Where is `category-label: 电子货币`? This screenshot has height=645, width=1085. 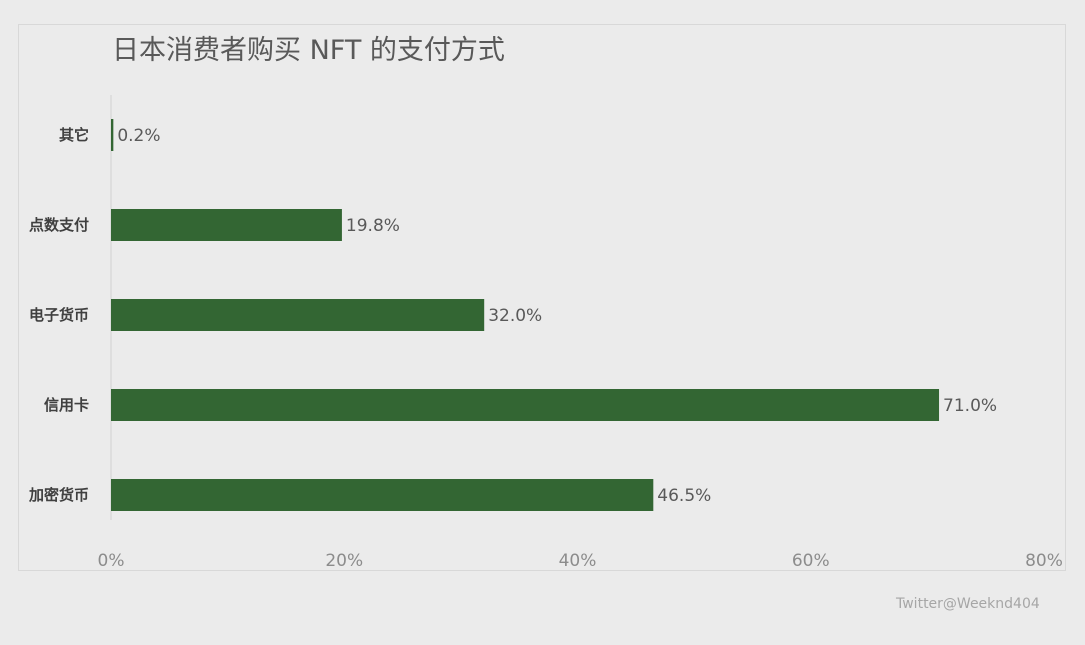
category-label: 电子货币 is located at coordinates (59, 315).